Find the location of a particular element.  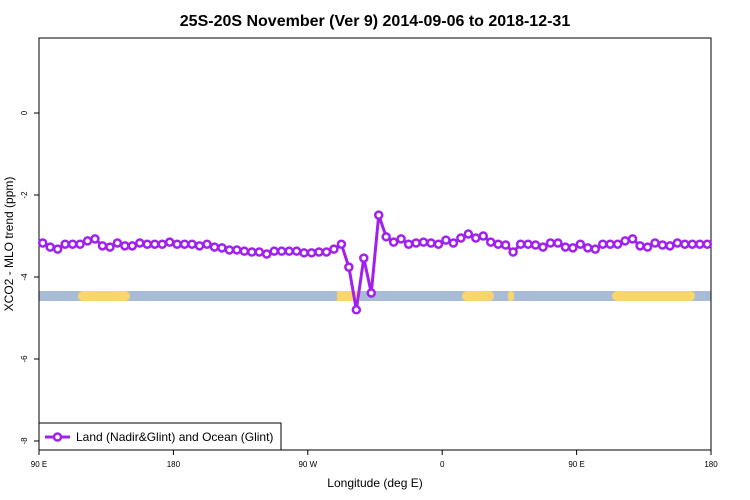

ocean-band is located at coordinates (375, 296).